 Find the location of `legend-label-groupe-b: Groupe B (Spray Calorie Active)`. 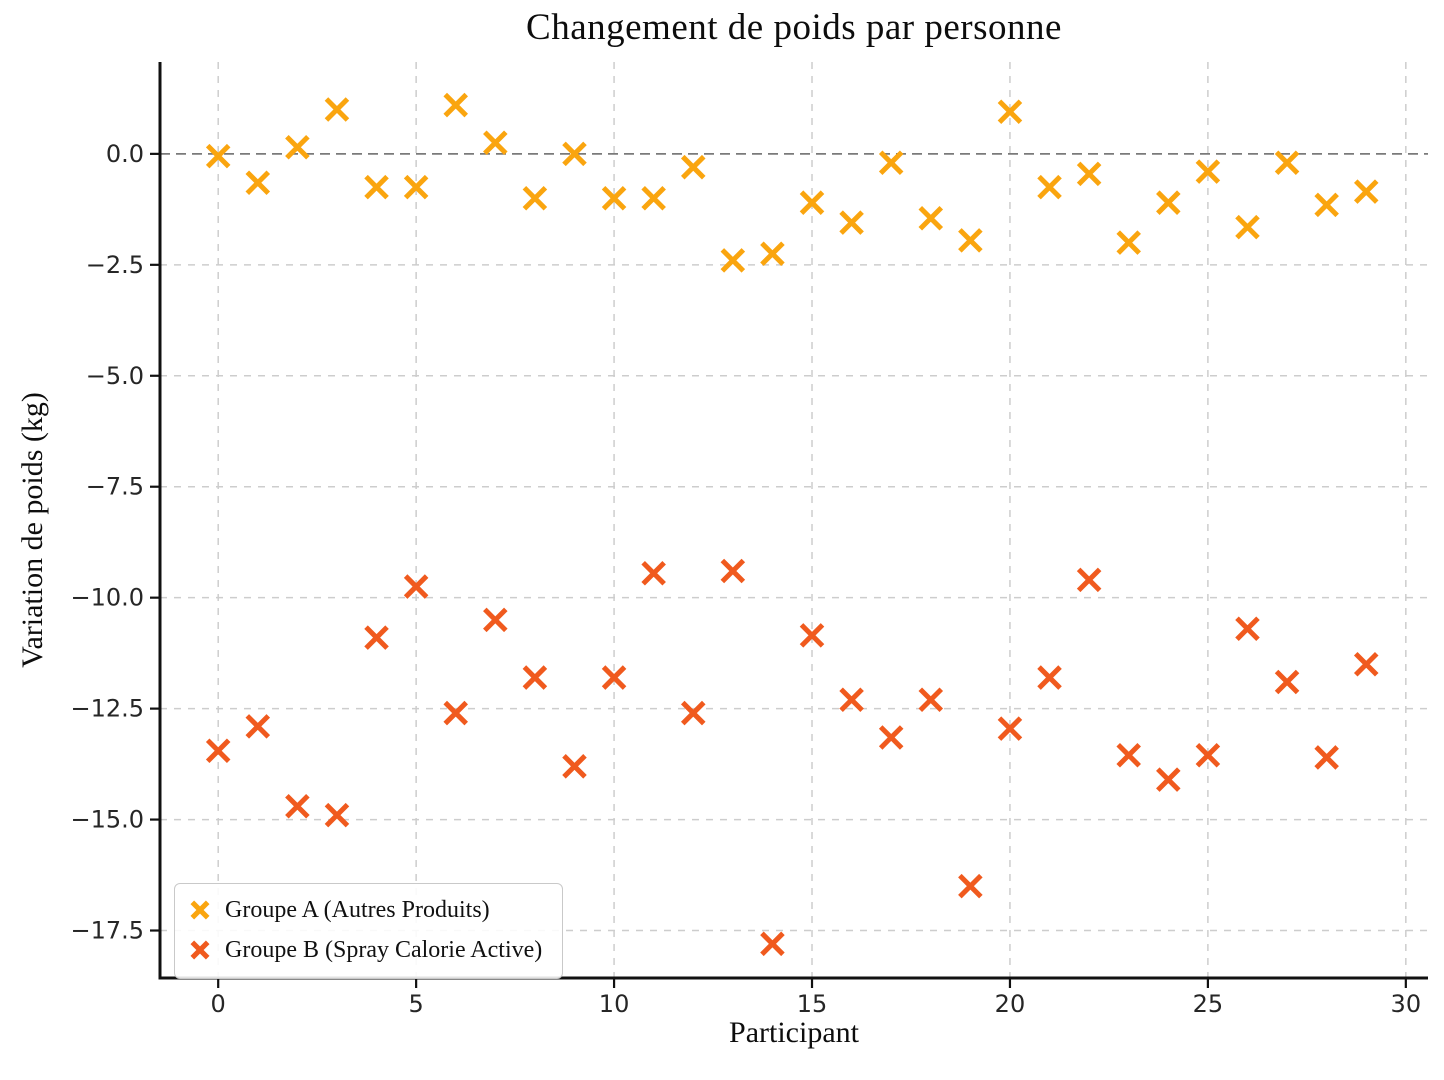

legend-label-groupe-b: Groupe B (Spray Calorie Active) is located at coordinates (384, 949).